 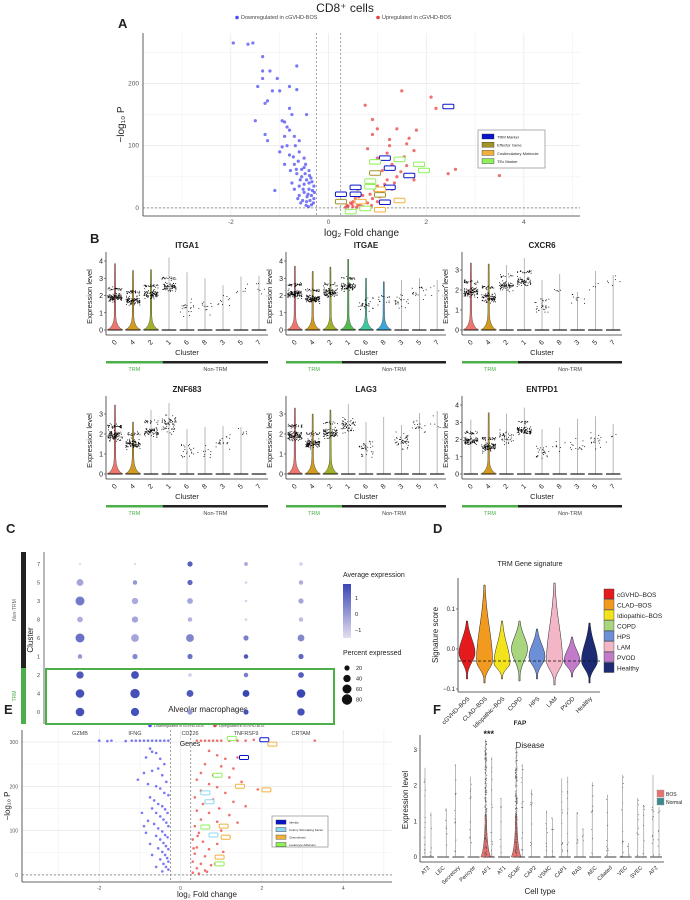 I want to click on cluster-tick-label: 6, so click(x=542, y=487).